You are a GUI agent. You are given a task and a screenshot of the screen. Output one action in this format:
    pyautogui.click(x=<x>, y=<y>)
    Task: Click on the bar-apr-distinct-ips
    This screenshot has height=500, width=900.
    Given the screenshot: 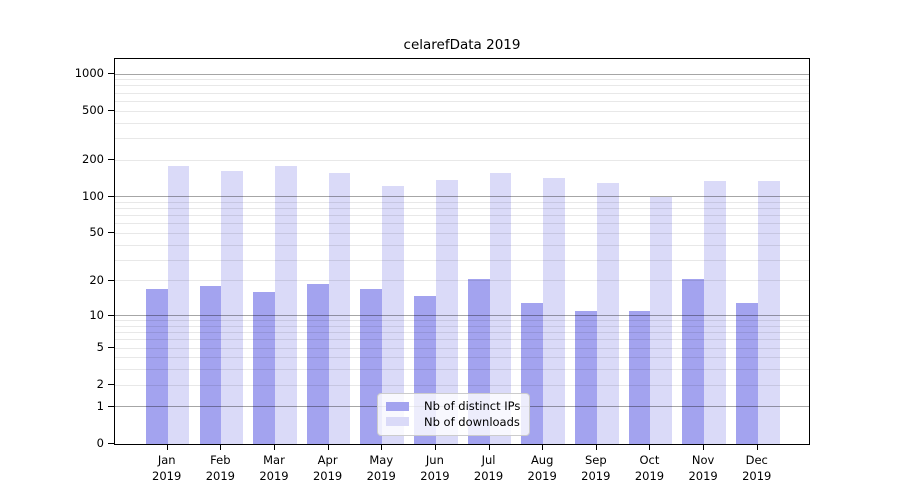 What is the action you would take?
    pyautogui.click(x=317, y=363)
    